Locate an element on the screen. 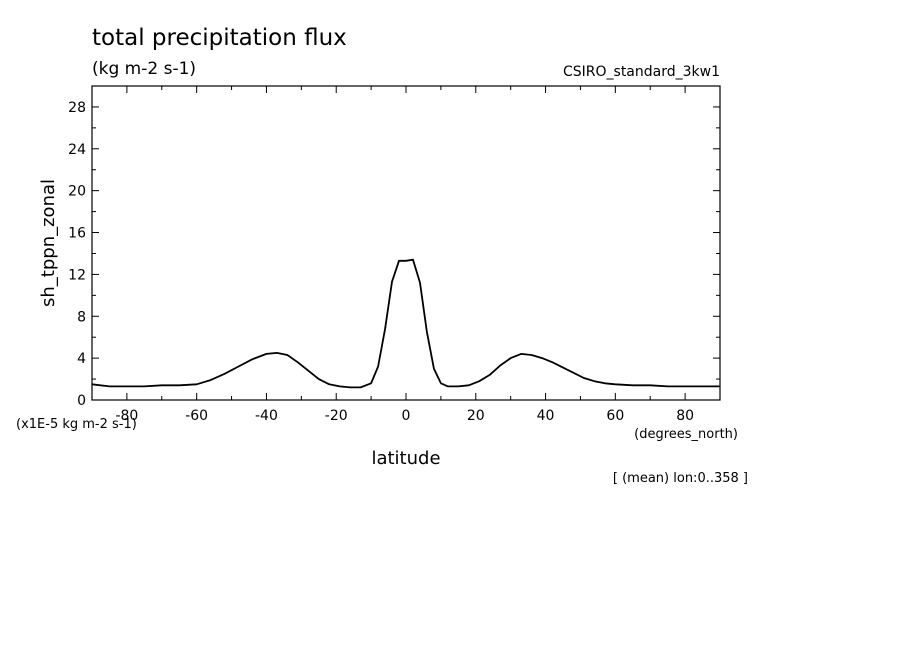 This screenshot has height=654, width=904. x-axis-label: latitude is located at coordinates (405, 458).